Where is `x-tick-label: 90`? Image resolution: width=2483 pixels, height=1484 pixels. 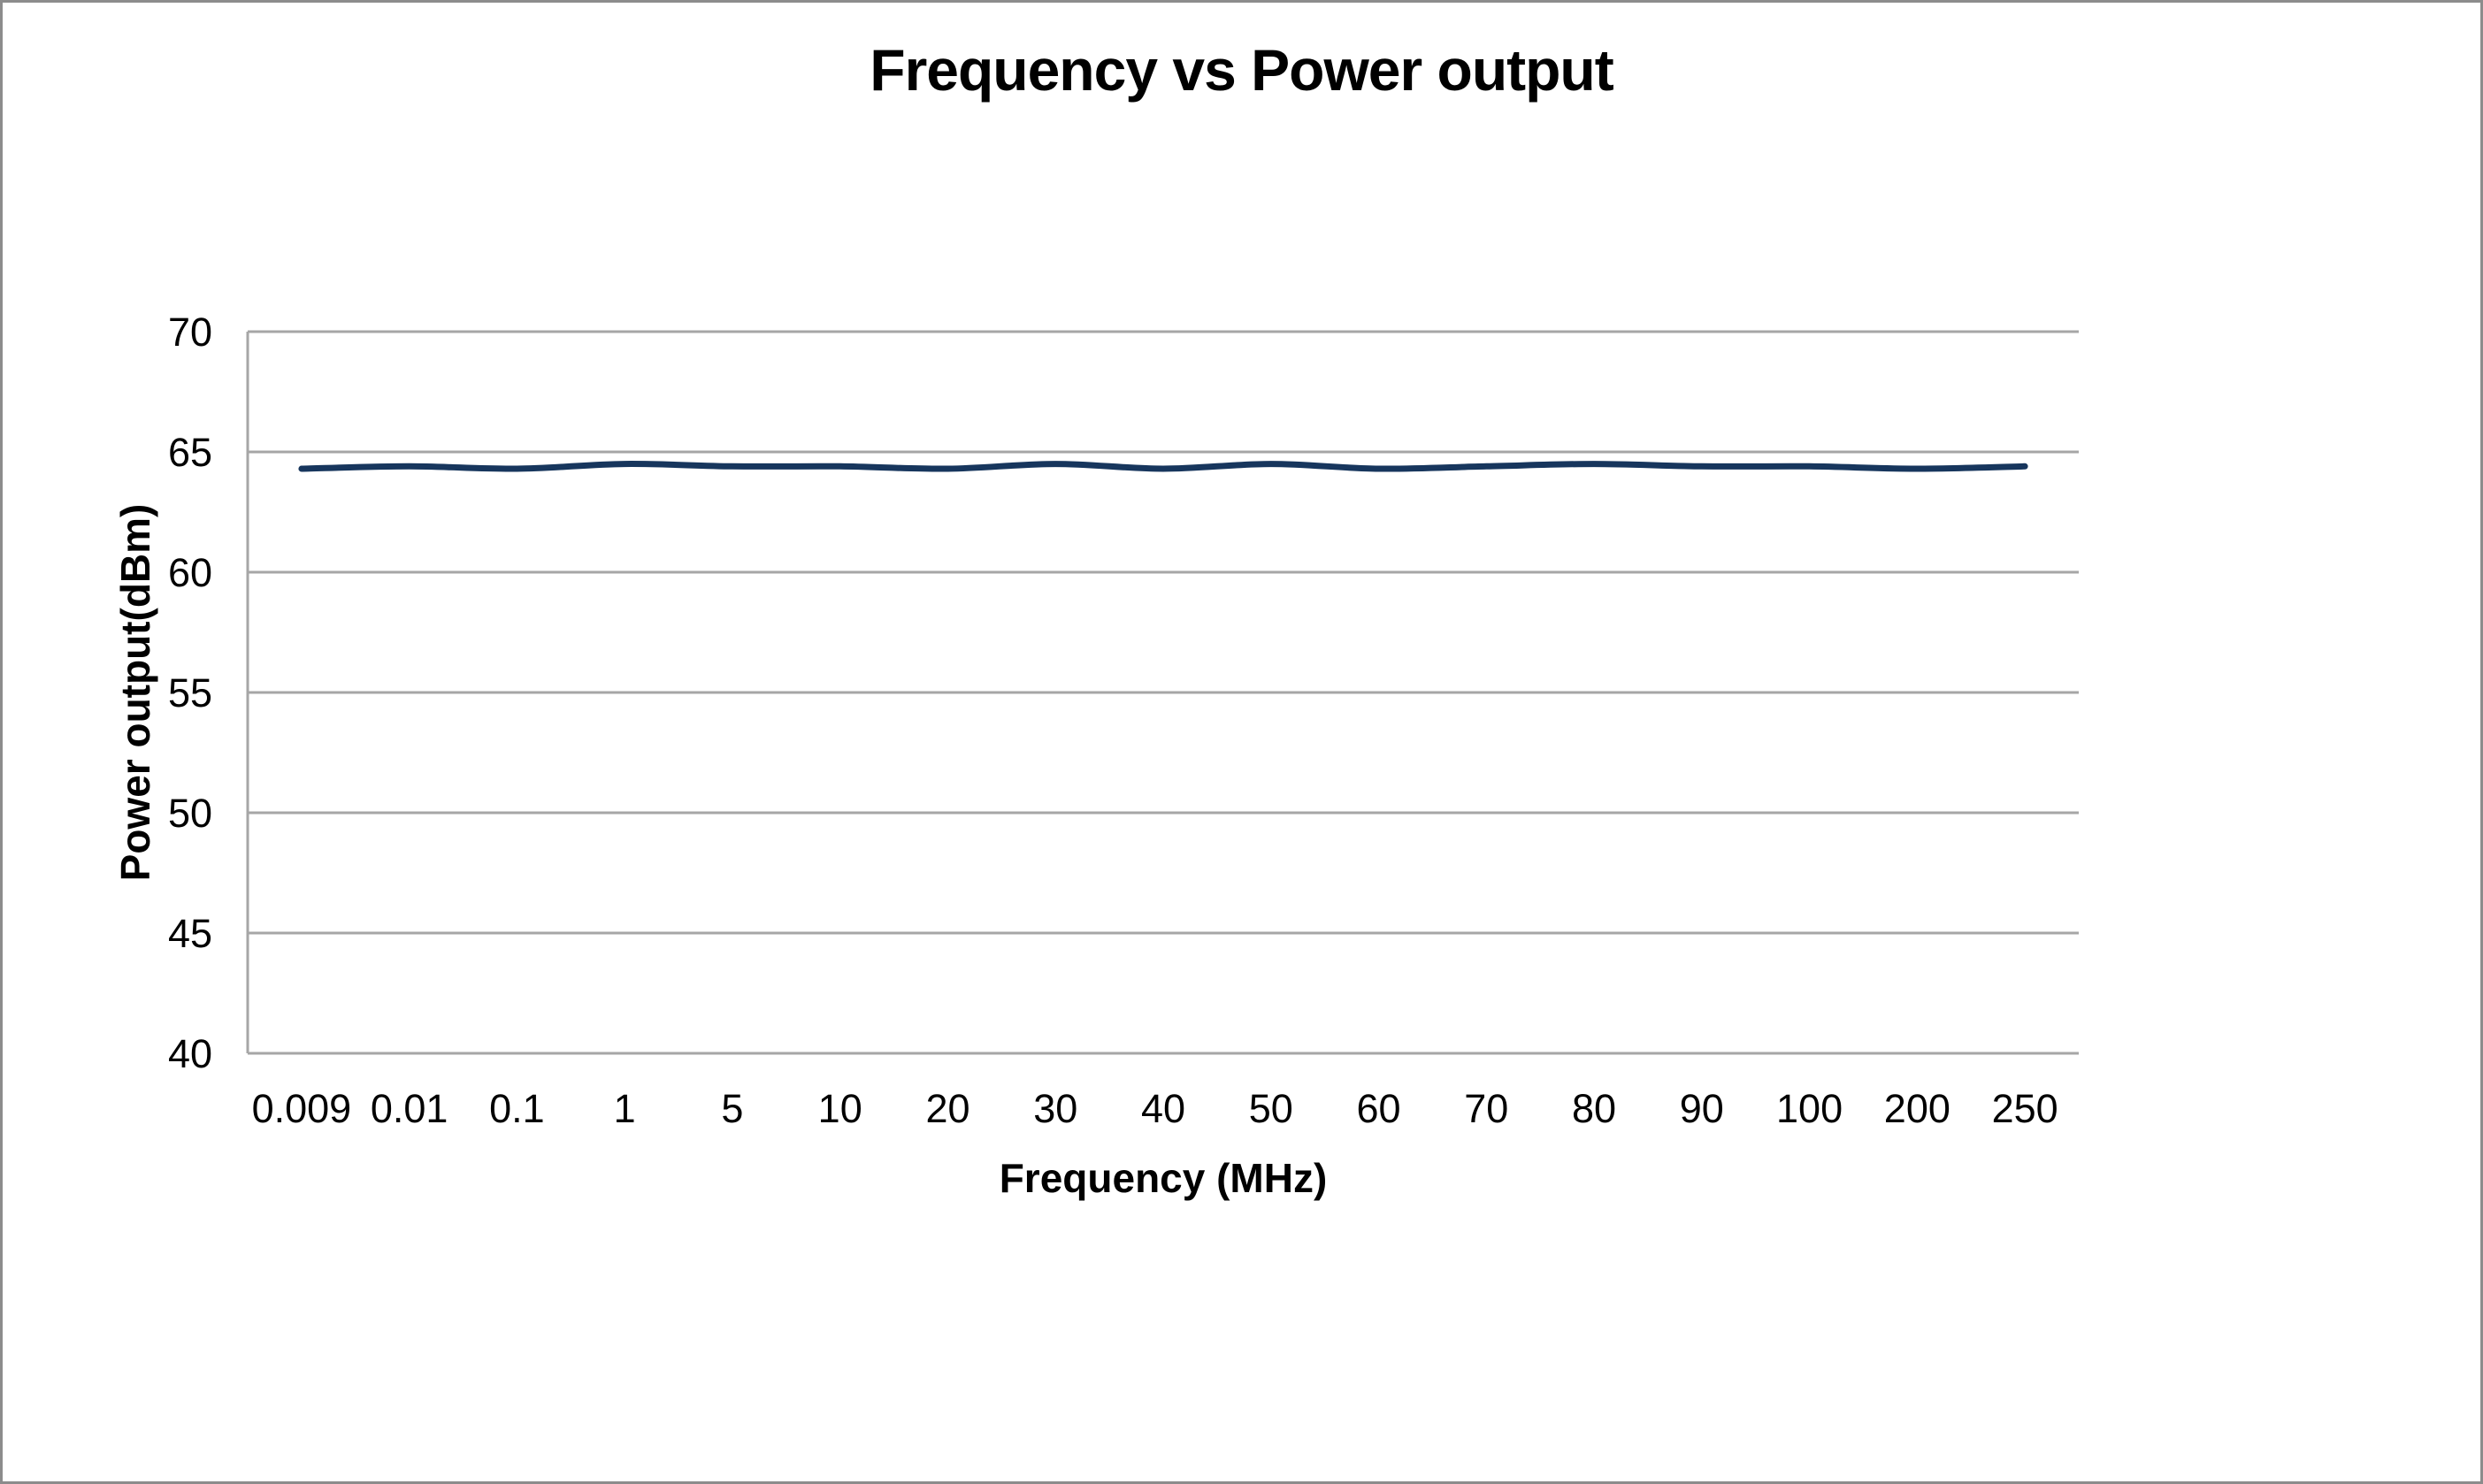 x-tick-label: 90 is located at coordinates (1702, 1108).